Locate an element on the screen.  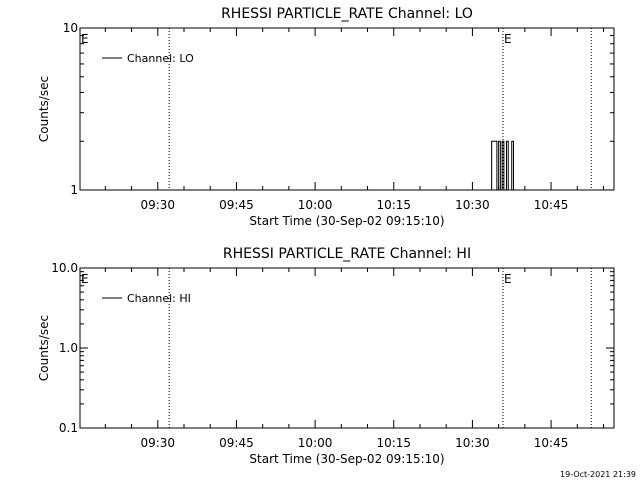
legend-entry: Channel: HI is located at coordinates (159, 298).